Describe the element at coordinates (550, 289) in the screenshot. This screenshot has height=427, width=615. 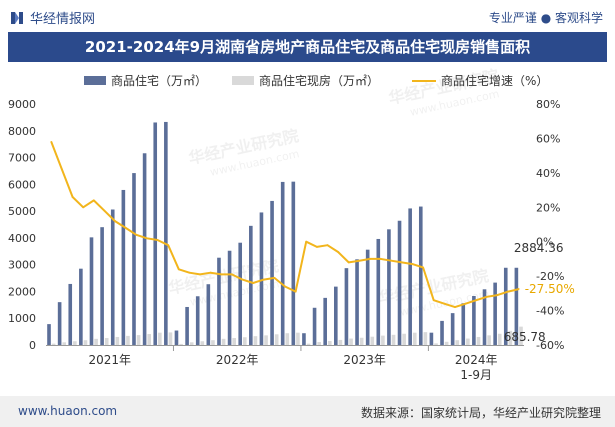
I see `annotation-growth: -27.50%` at that location.